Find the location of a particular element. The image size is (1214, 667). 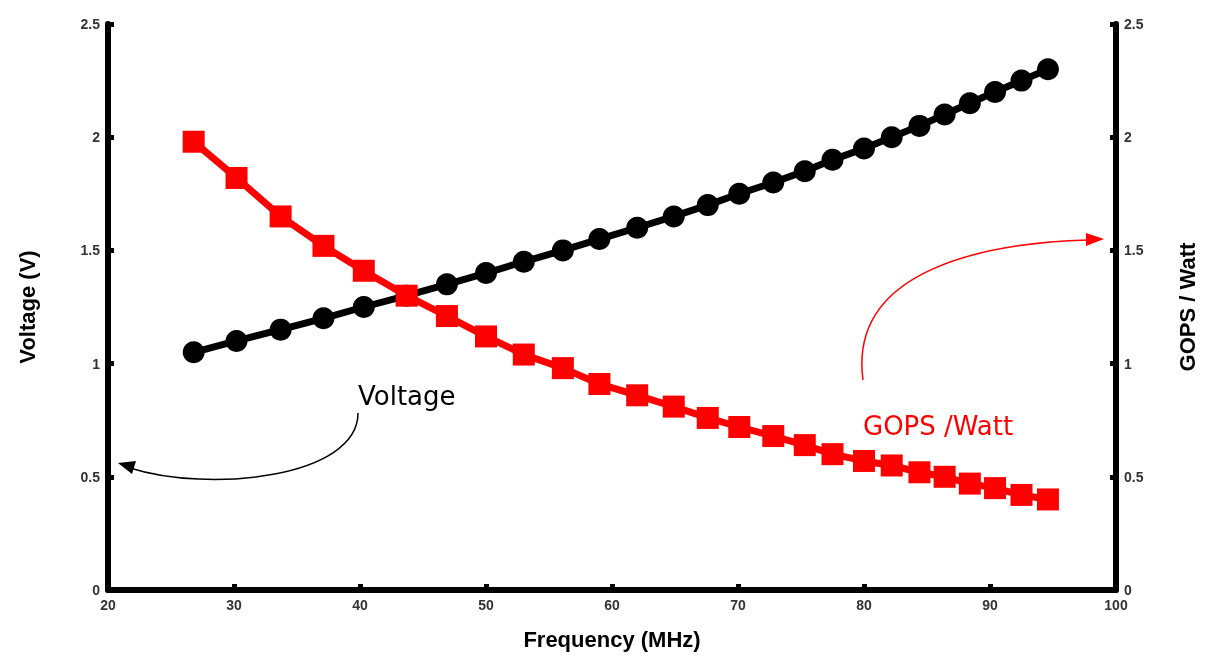

y-tick-label: 0.5 is located at coordinates (90, 476).